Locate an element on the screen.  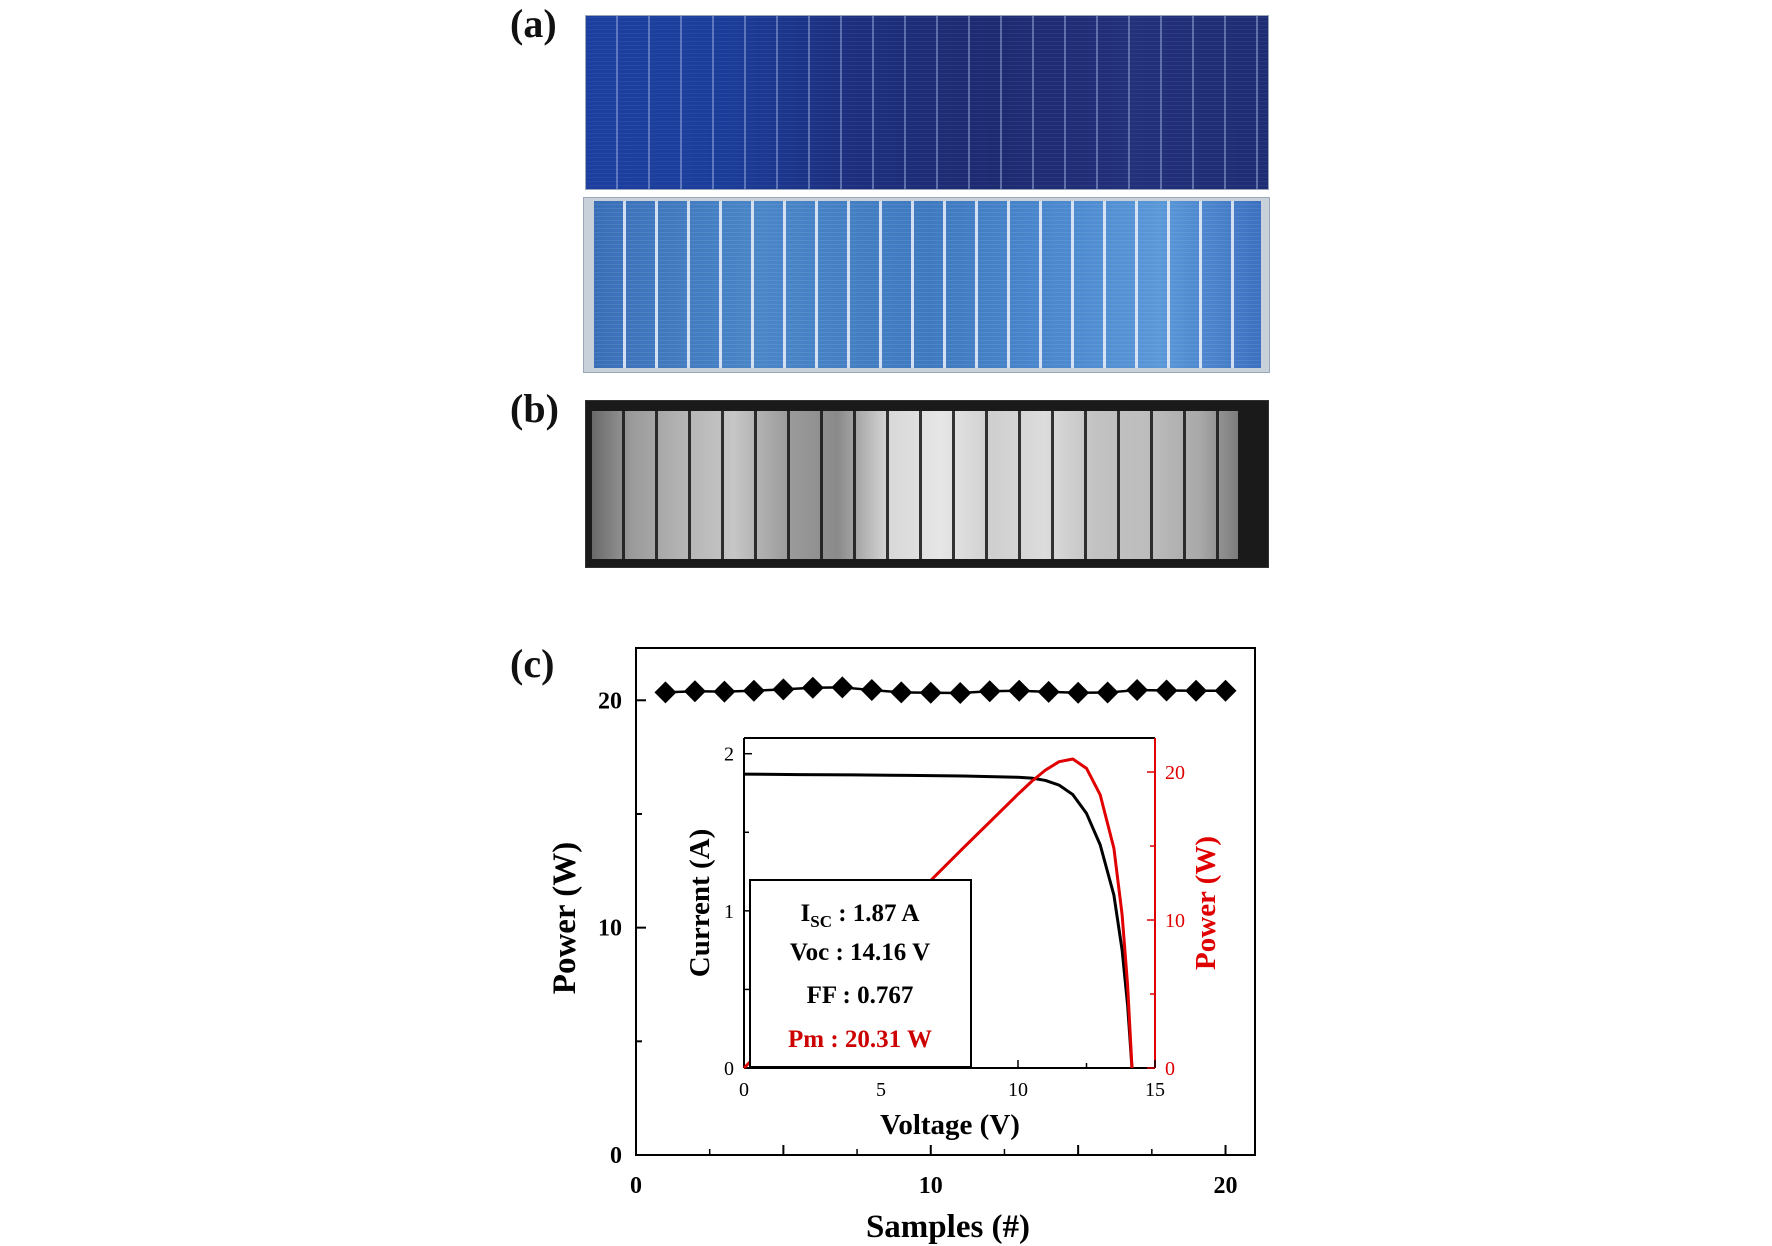
main-y-tick-label: 0 is located at coordinates (616, 1156).